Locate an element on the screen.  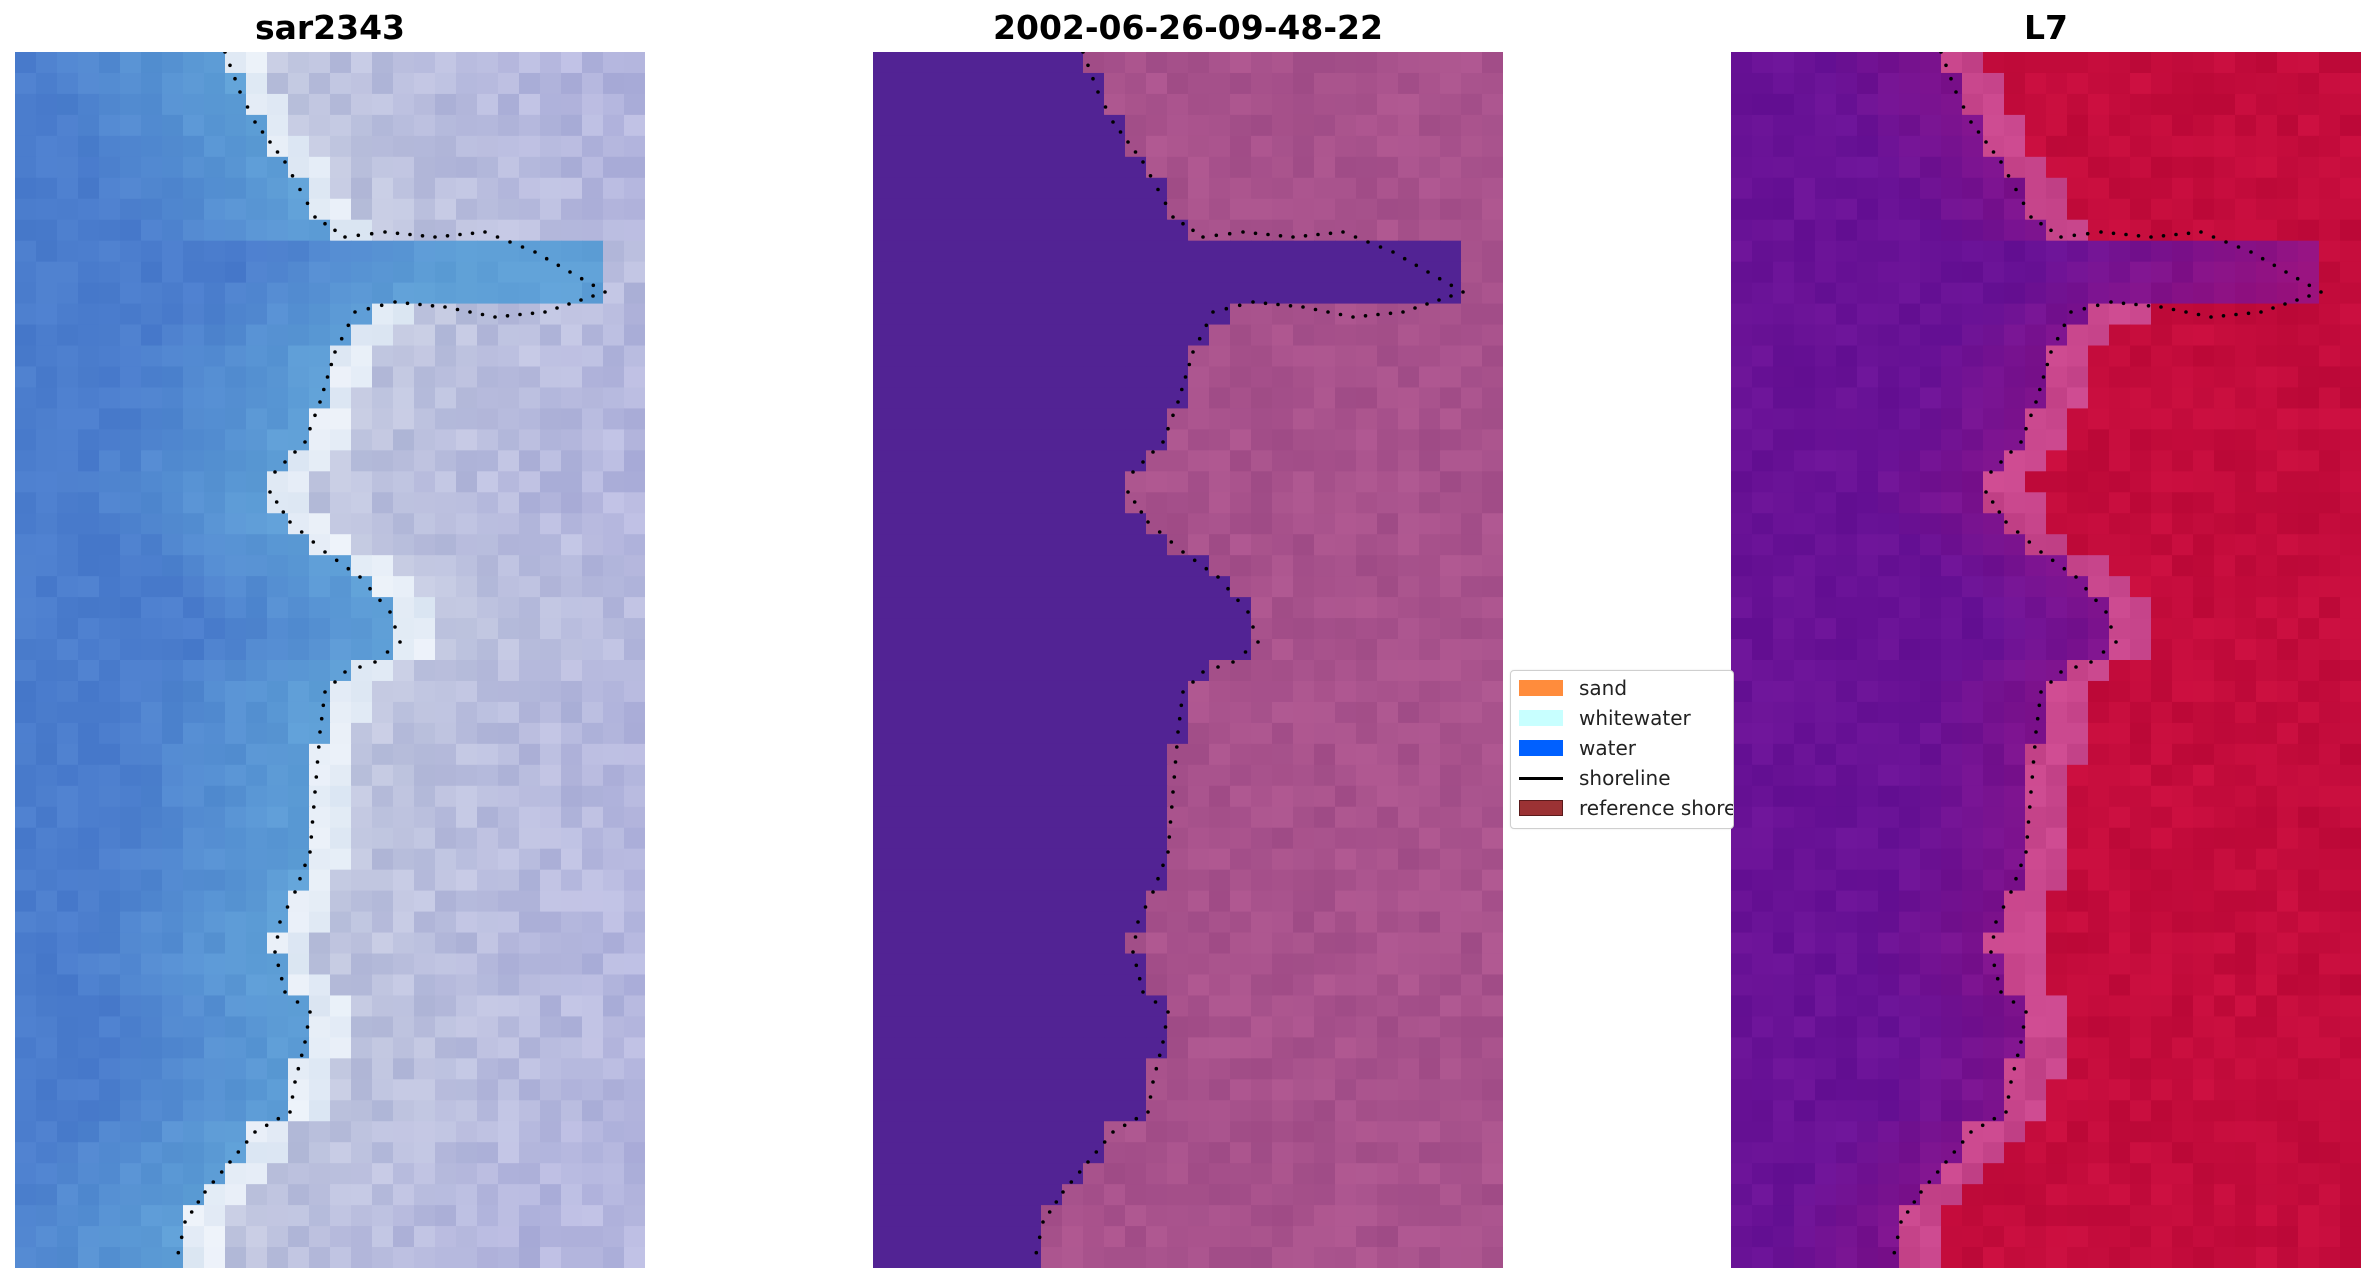
legend-item-shoreline: shoreline is located at coordinates (1626, 777).